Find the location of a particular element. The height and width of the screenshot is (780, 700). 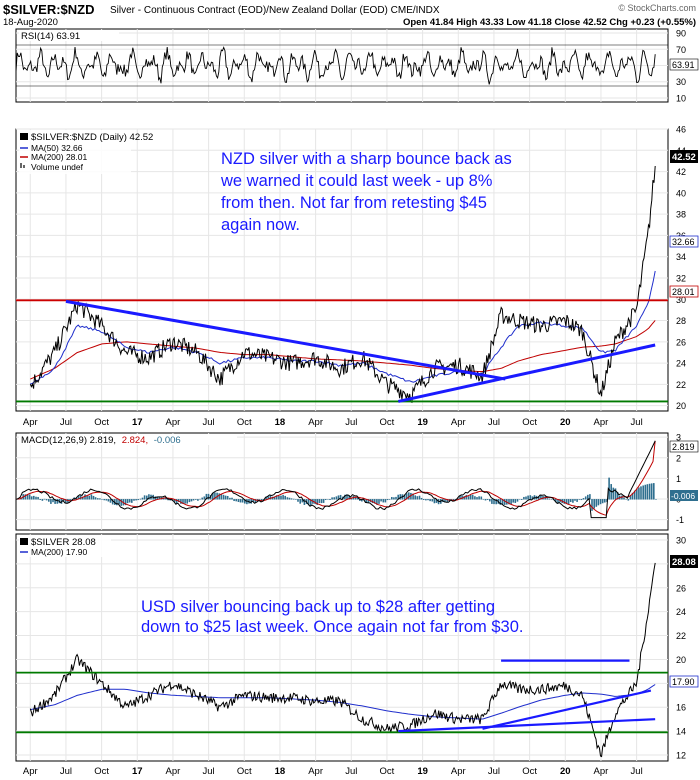

nzd-annotation-line4: again now. is located at coordinates (260, 225).